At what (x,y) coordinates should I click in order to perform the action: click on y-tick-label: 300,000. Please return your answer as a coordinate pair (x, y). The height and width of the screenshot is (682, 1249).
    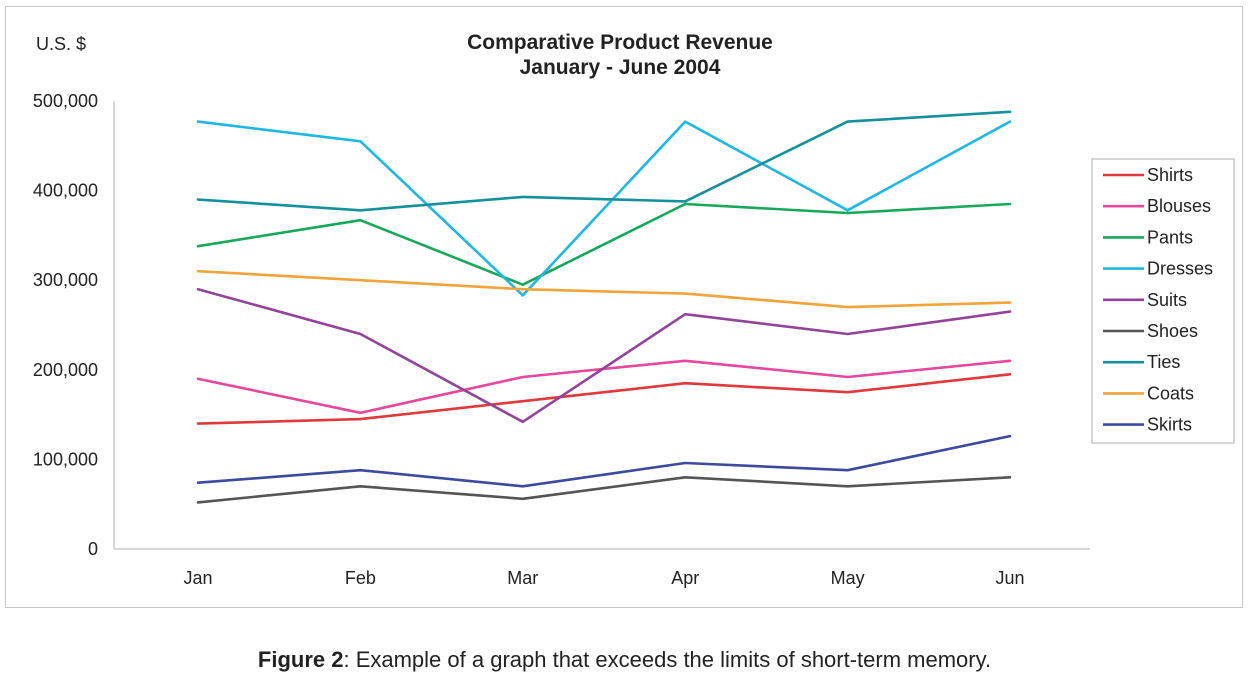
    Looking at the image, I should click on (65, 280).